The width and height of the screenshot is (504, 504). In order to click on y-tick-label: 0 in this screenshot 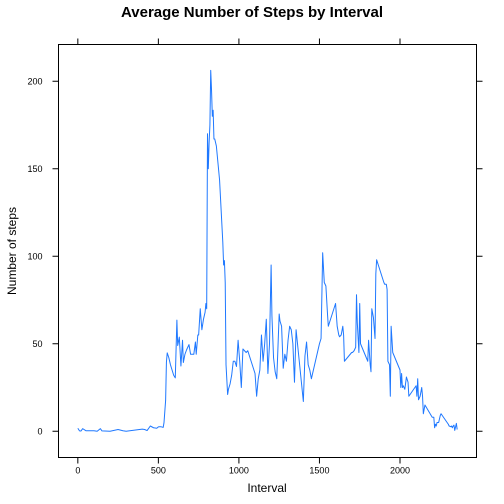, I will do `click(39, 431)`.